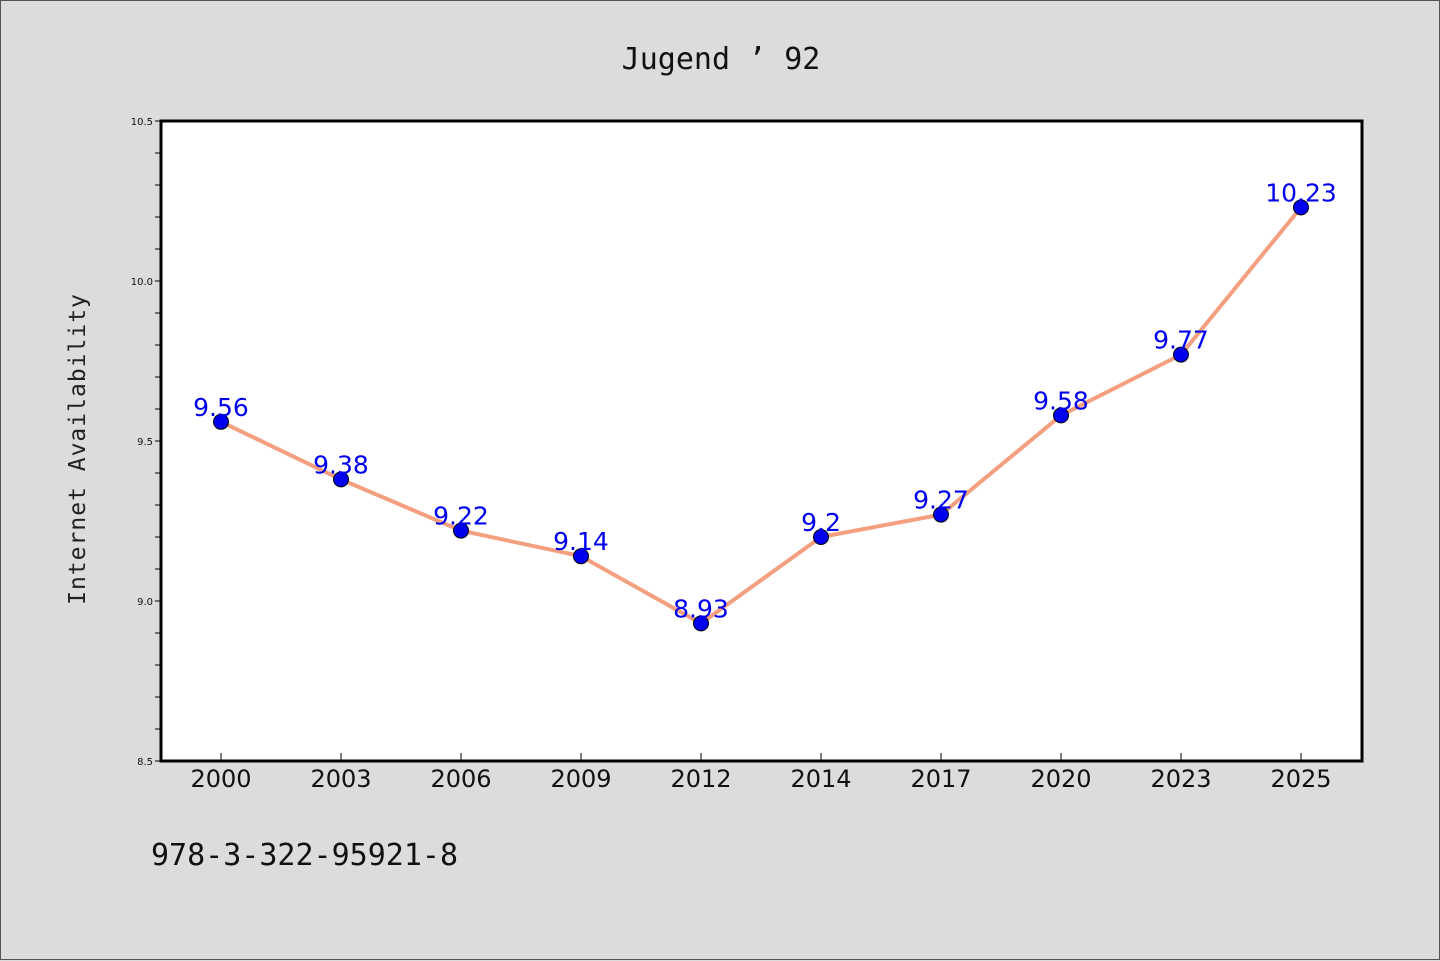 This screenshot has width=1440, height=961. Describe the element at coordinates (820, 779) in the screenshot. I see `x-tick-label: 2014` at that location.